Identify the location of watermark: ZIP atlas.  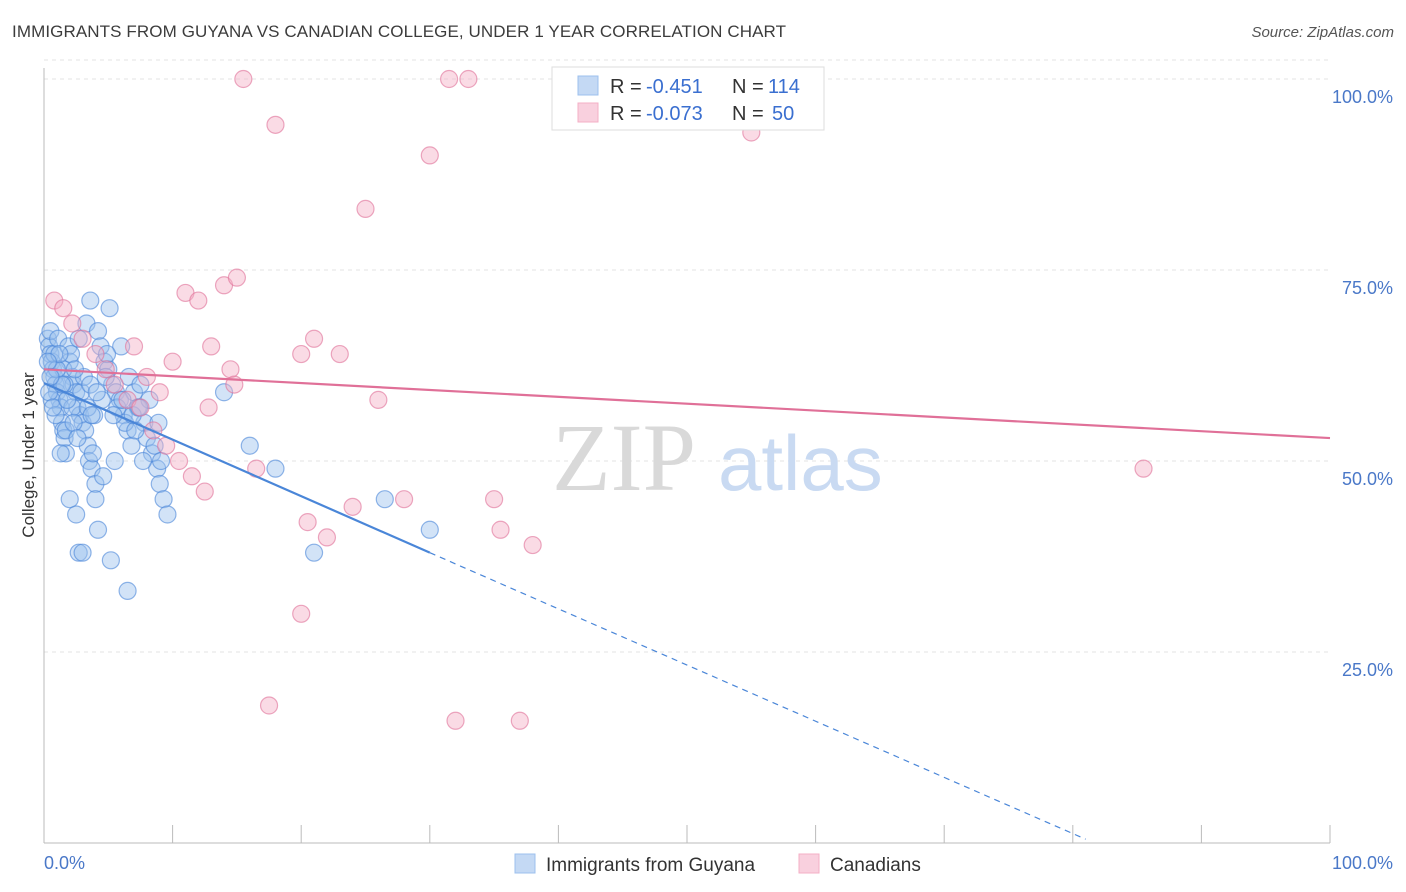
(717, 457).